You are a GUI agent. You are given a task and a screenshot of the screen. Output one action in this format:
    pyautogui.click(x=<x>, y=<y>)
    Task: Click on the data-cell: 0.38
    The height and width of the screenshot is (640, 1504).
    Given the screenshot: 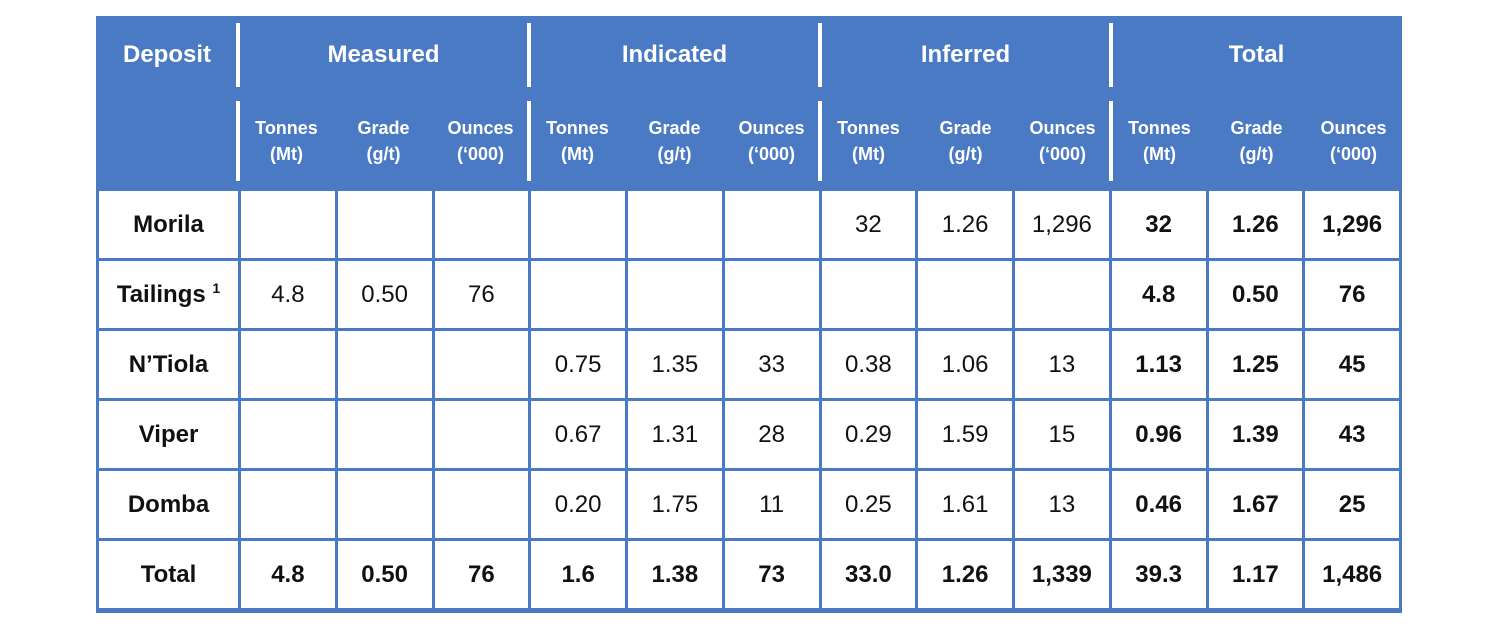 What is the action you would take?
    pyautogui.click(x=868, y=364)
    